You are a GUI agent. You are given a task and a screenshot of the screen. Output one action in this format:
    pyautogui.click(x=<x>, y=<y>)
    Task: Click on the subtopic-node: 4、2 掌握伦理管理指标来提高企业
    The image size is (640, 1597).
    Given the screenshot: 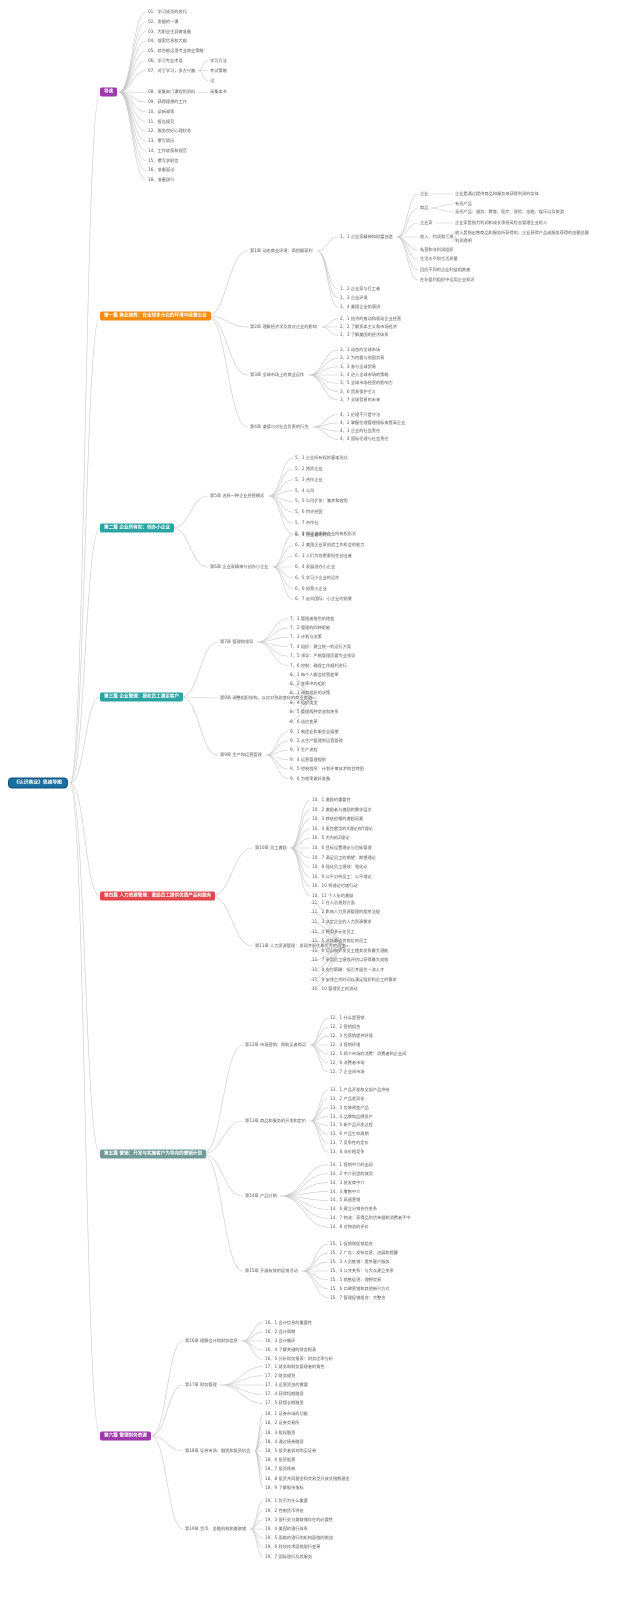 What is the action you would take?
    pyautogui.click(x=373, y=422)
    